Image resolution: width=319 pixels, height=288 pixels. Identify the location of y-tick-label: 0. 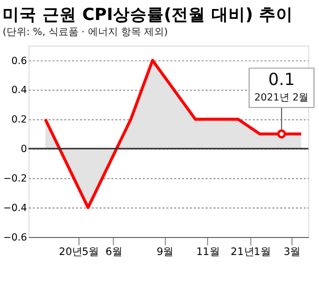
(23, 150).